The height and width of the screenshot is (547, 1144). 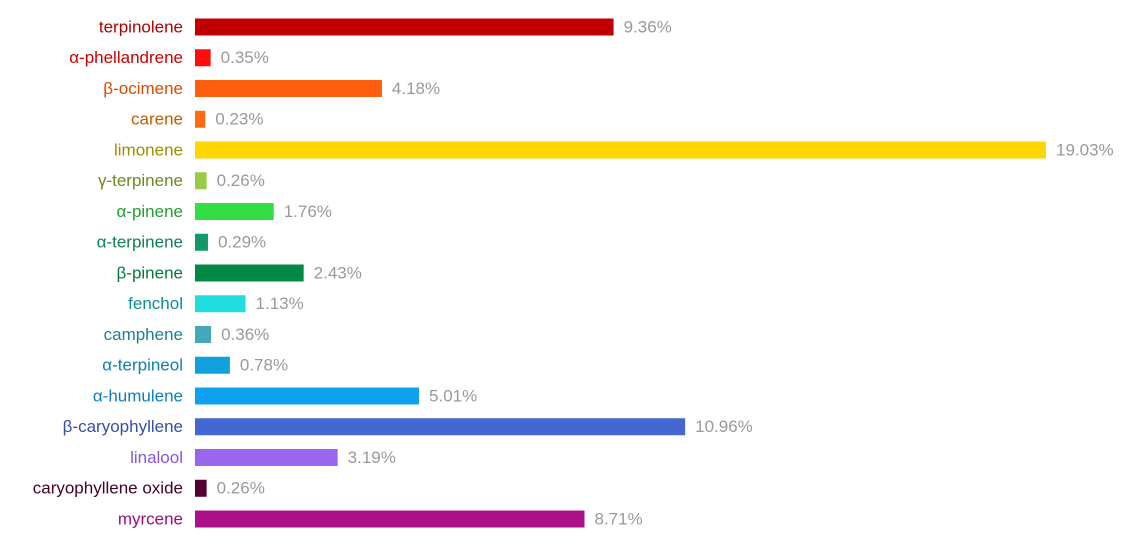 What do you see at coordinates (245, 57) in the screenshot?
I see `value-label: 0.35%` at bounding box center [245, 57].